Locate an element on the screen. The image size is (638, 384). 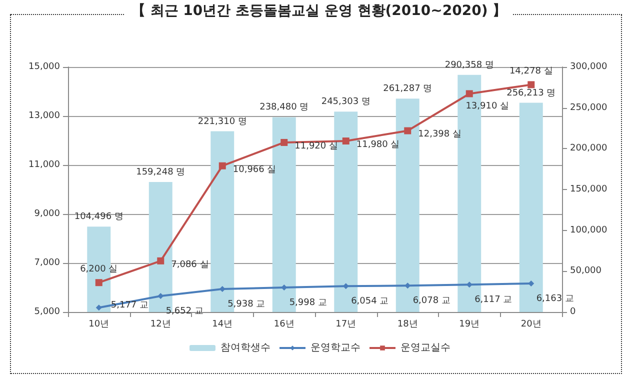
y-tick-label: 11,000 is located at coordinates (44, 165).